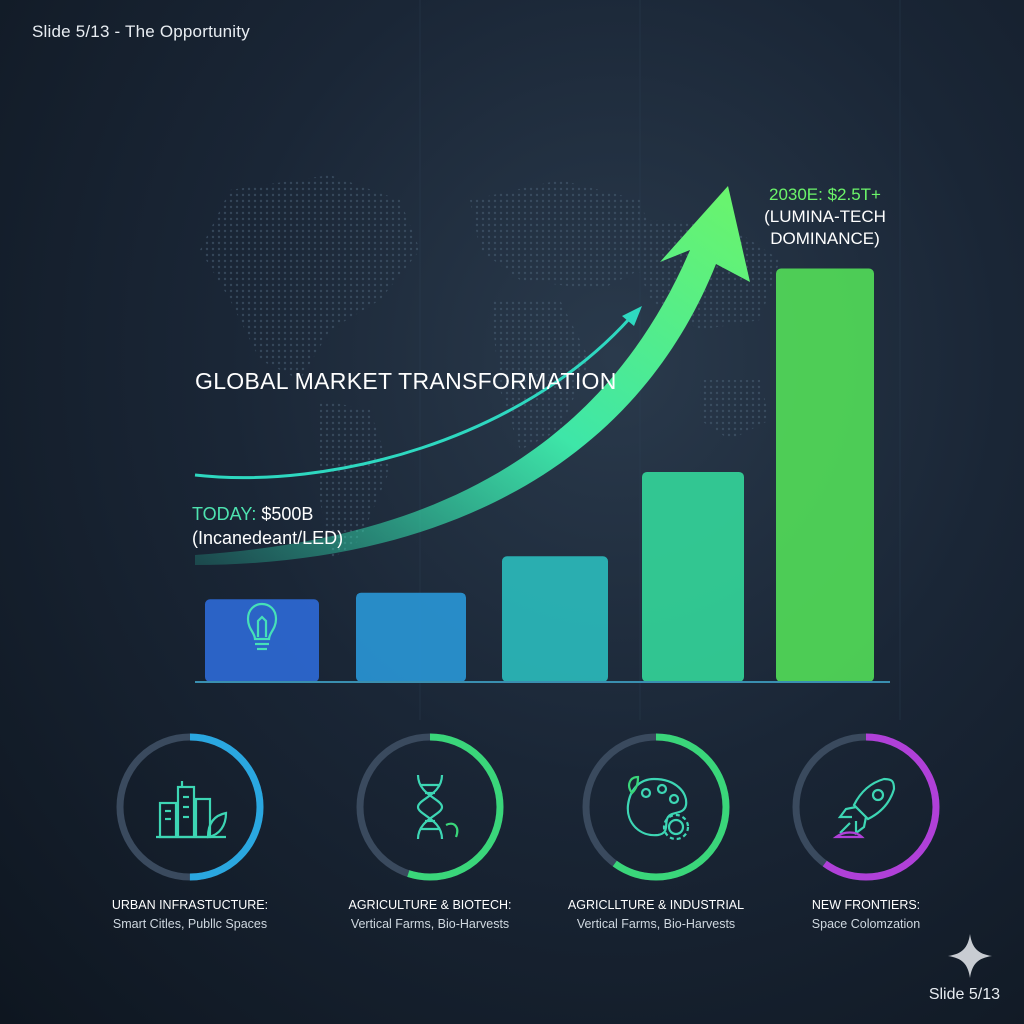 The height and width of the screenshot is (1024, 1024). I want to click on city-buildings-icon, so click(192, 810).